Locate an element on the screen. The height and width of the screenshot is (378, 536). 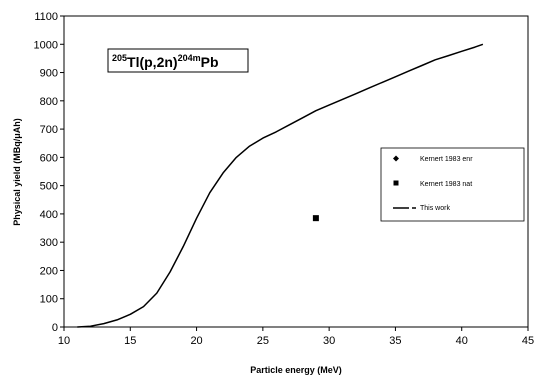
legend-label-this-work: This work is located at coordinates (435, 208).